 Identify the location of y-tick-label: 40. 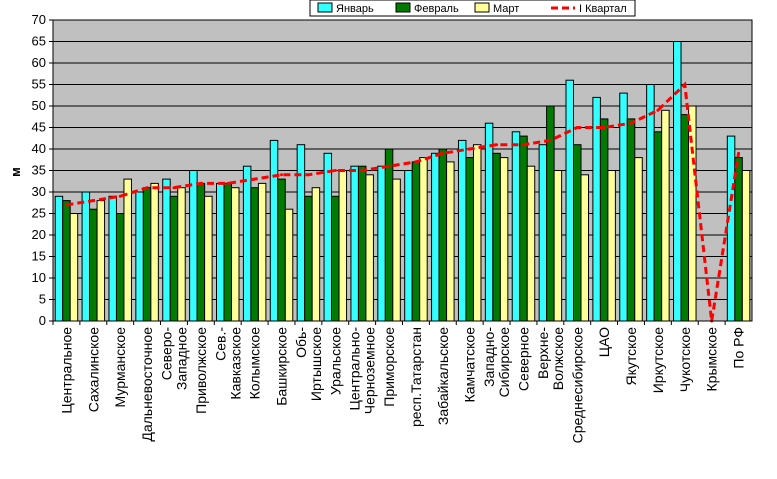
(39, 148).